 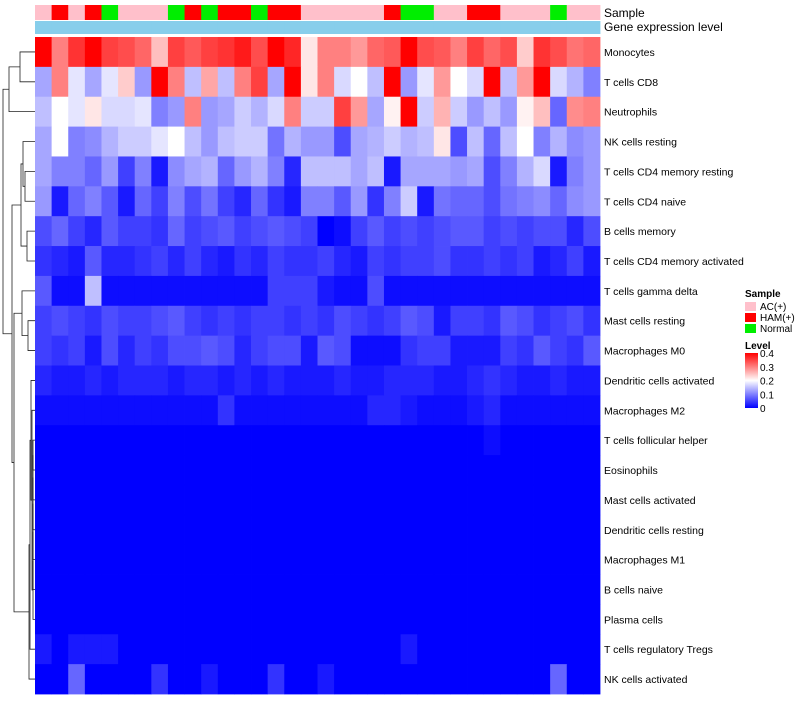 What do you see at coordinates (650, 501) in the screenshot?
I see `row-label: Mast cells activated` at bounding box center [650, 501].